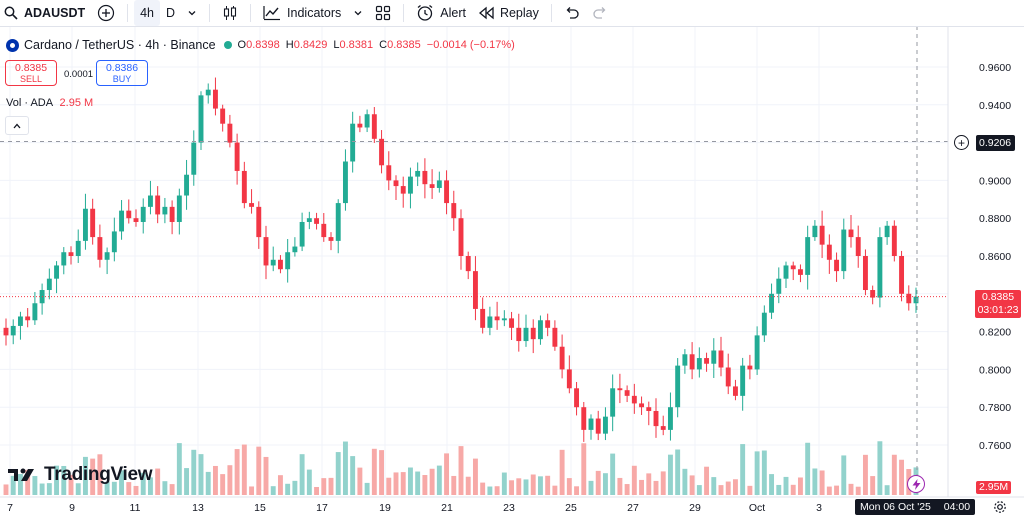 This screenshot has height=523, width=1024. What do you see at coordinates (31, 73) in the screenshot?
I see `sell-button: 0.8385 SELL` at bounding box center [31, 73].